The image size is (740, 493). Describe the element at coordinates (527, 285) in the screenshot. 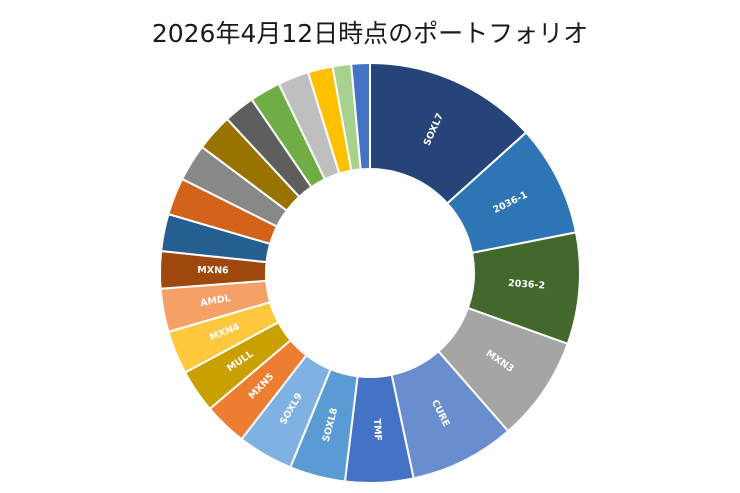

I see `slice-label-2036-2: 2036-2` at that location.